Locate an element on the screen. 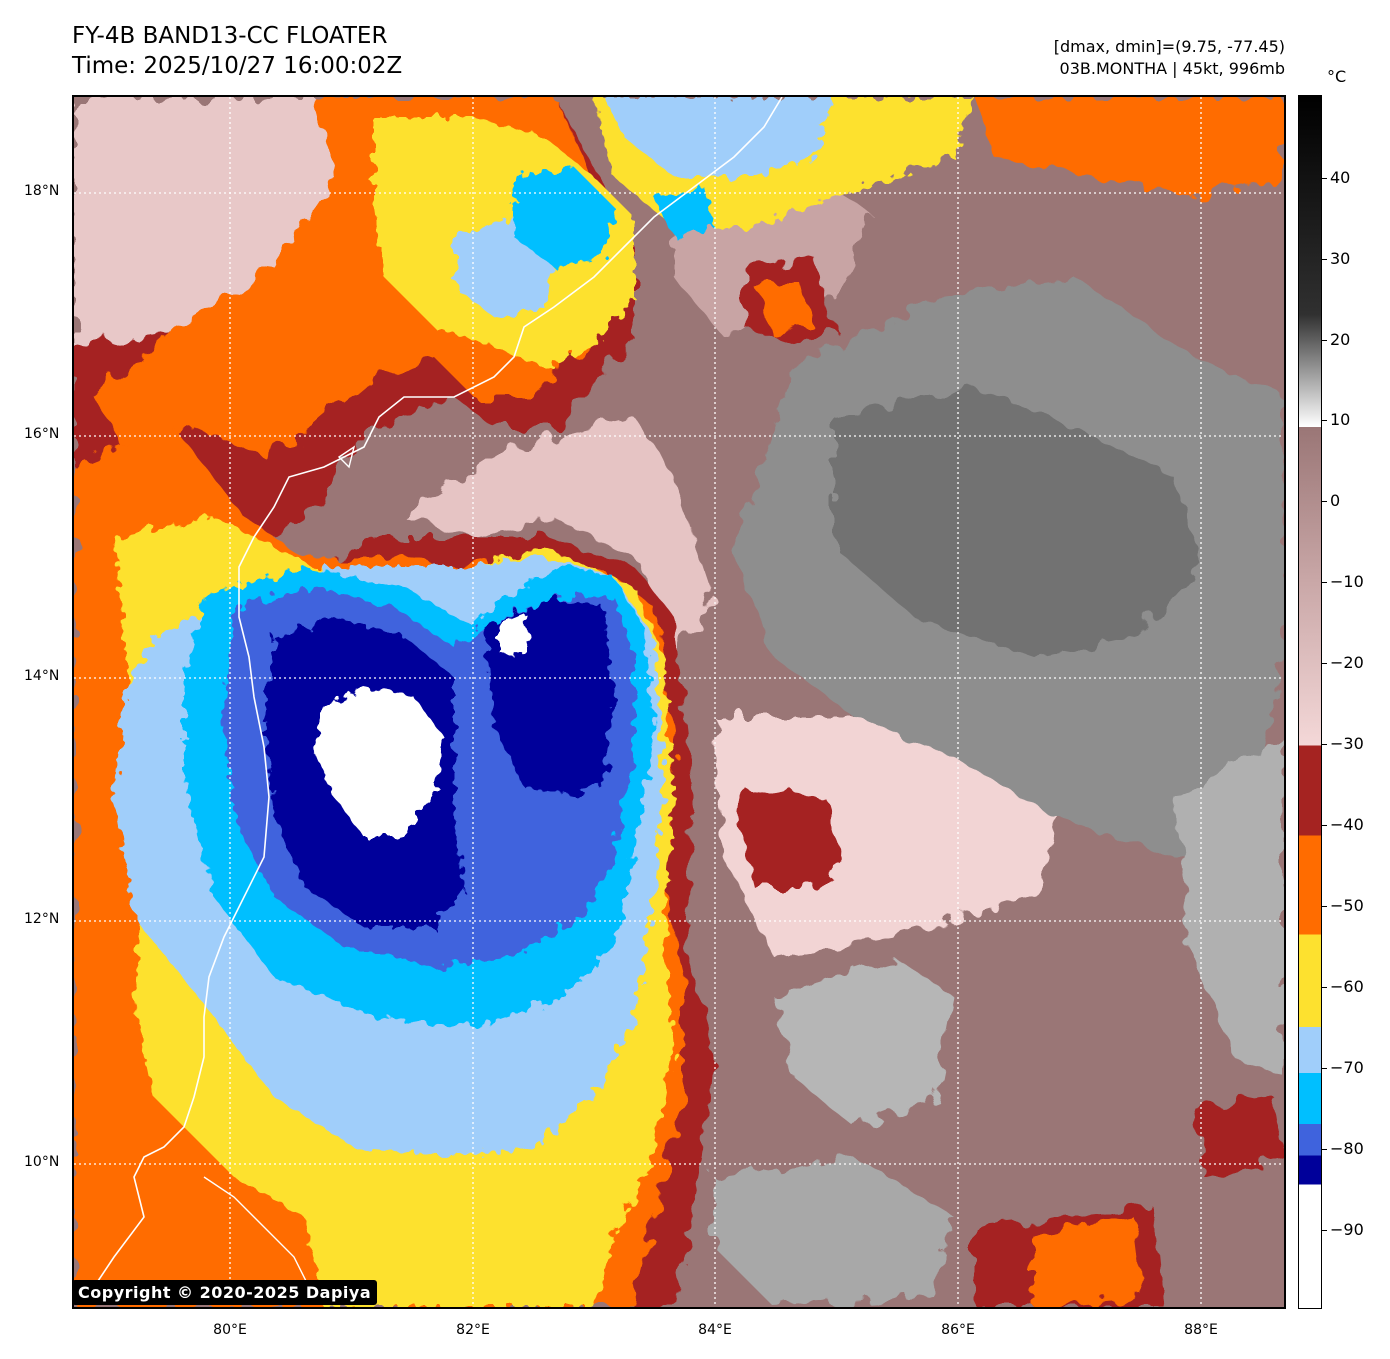  colorbar-tick-label: −80 is located at coordinates (1347, 1148).